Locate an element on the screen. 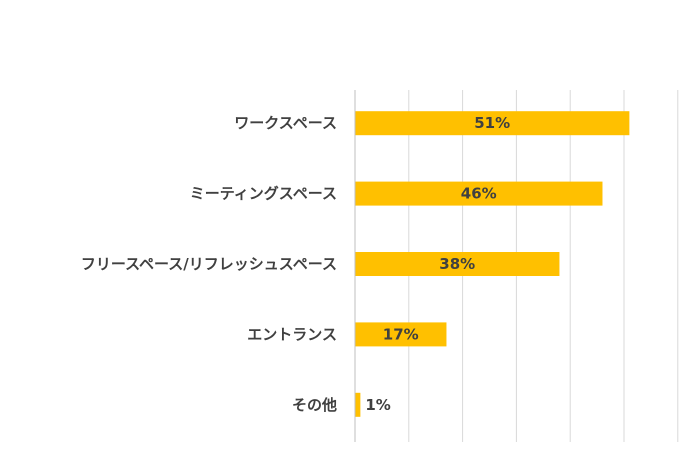 This screenshot has height=466, width=700. data-label: 46% is located at coordinates (479, 194).